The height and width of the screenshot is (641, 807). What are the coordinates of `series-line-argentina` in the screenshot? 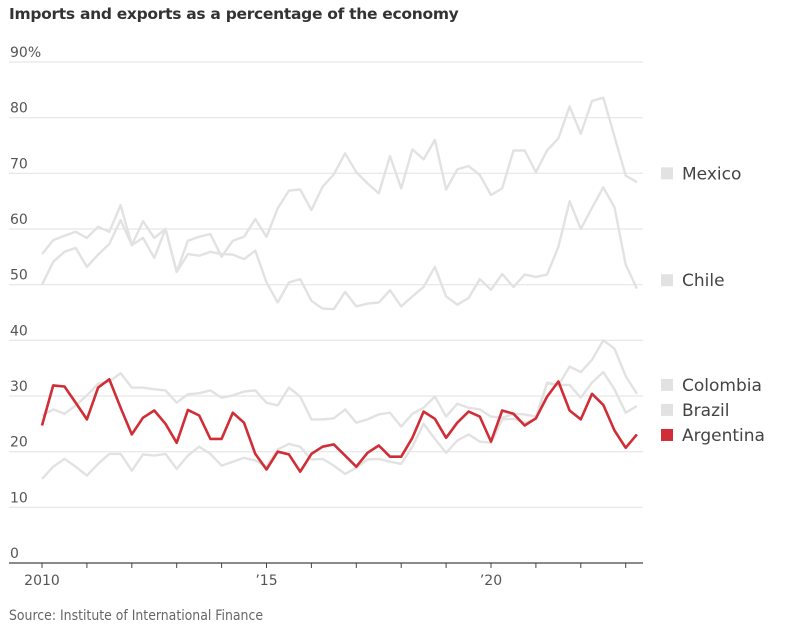 It's located at (339, 425).